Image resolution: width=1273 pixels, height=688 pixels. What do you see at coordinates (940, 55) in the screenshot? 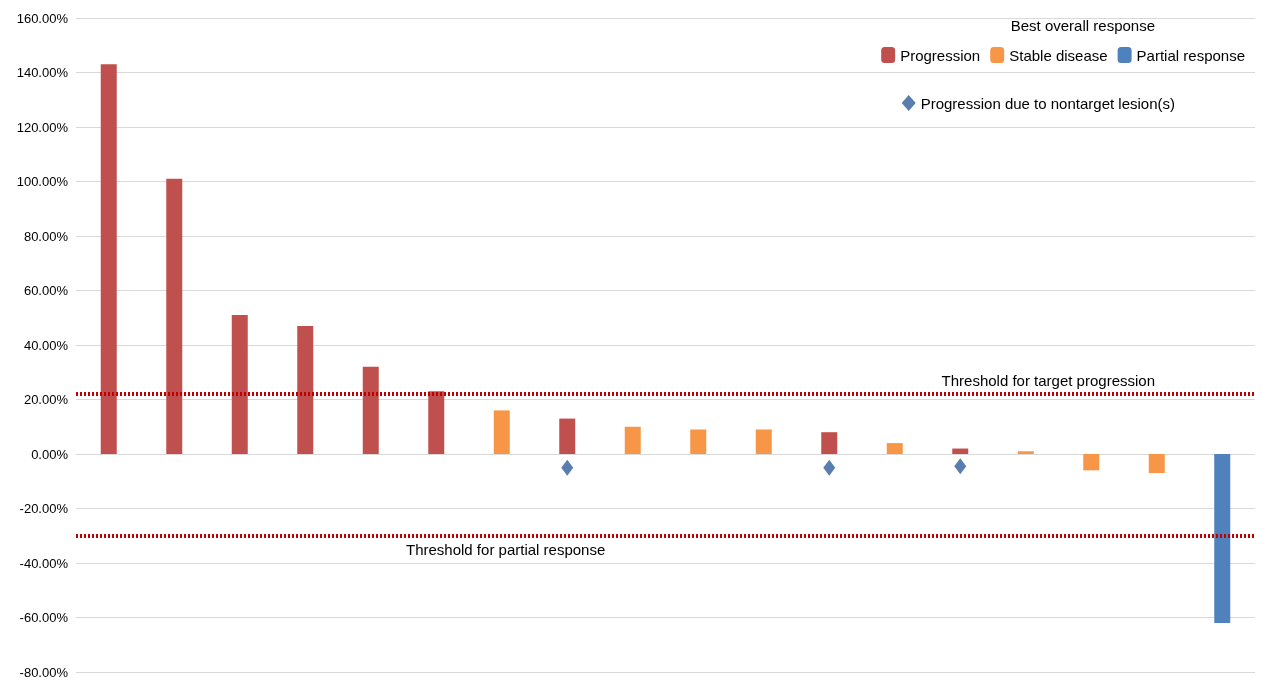
I see `legend-label: Progression` at bounding box center [940, 55].